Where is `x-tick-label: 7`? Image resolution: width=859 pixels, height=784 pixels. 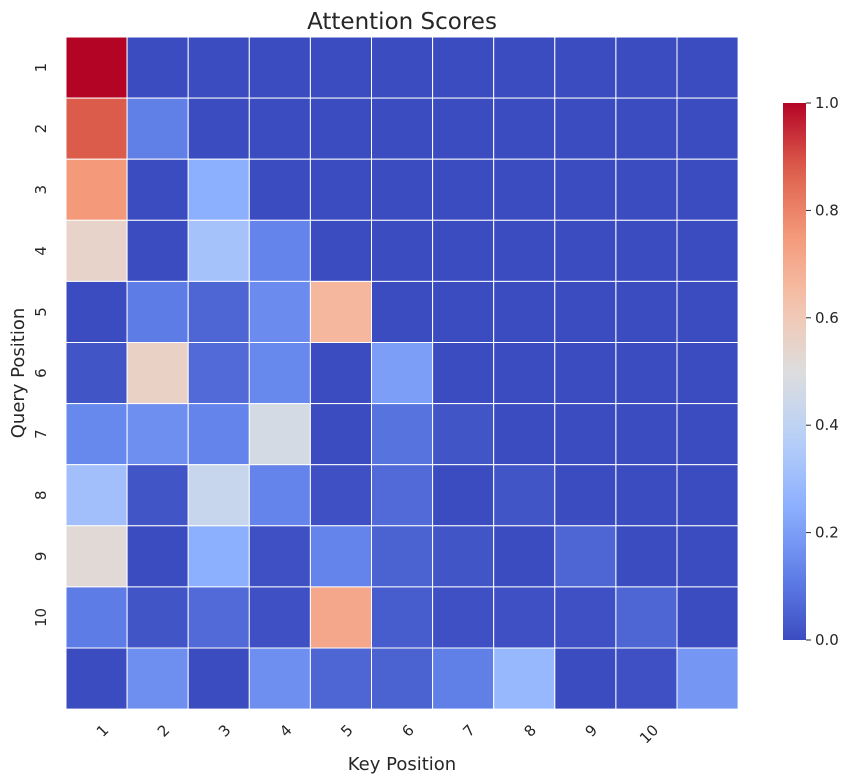 x-tick-label: 7 is located at coordinates (468, 730).